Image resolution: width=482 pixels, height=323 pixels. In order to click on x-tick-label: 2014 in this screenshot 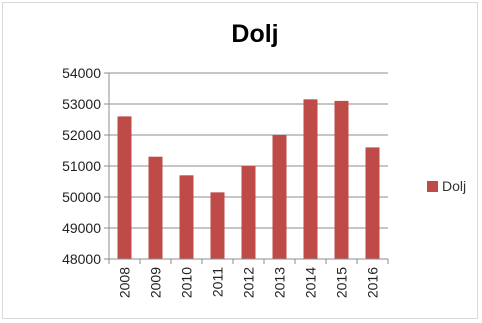, I will do `click(311, 282)`.